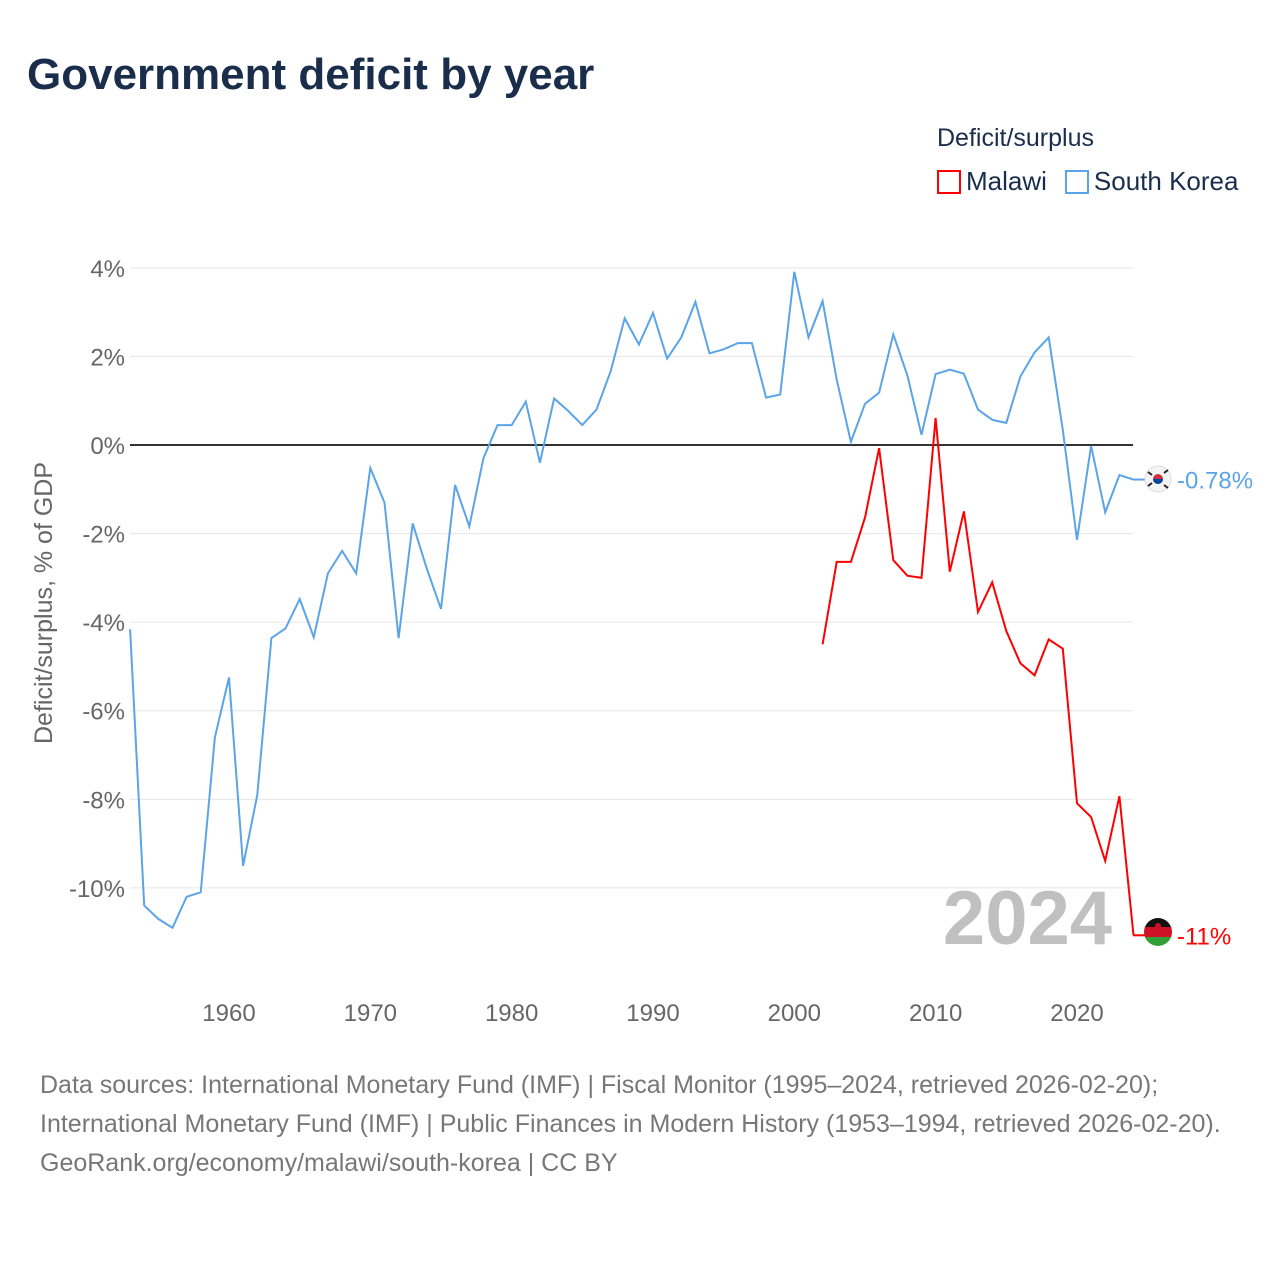 This screenshot has width=1280, height=1280. I want to click on chart-title: Government deficit by year, so click(311, 74).